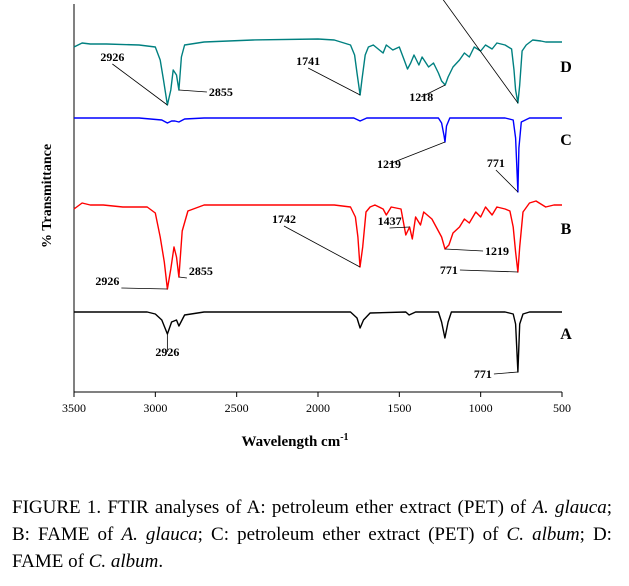 This screenshot has width=629, height=586. I want to click on peak-label-B-1219: 1219, so click(497, 251).